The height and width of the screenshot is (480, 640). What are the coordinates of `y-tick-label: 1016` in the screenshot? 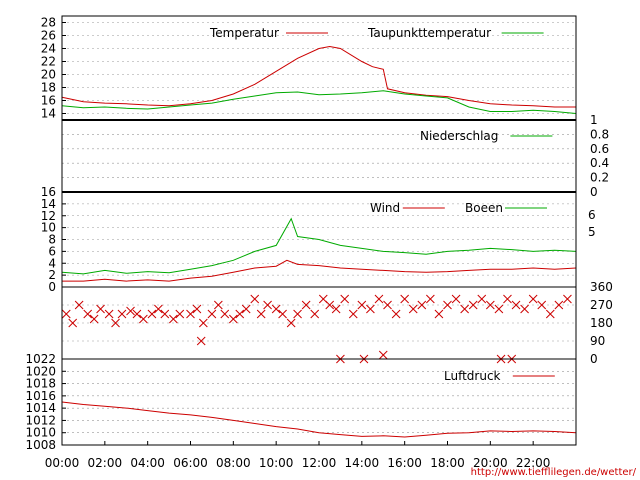 It's located at (40, 396).